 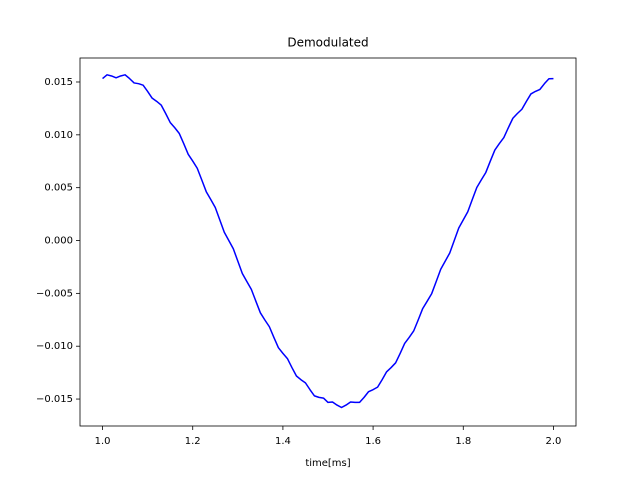 I want to click on y-tick-label: 0.015, so click(x=58, y=82).